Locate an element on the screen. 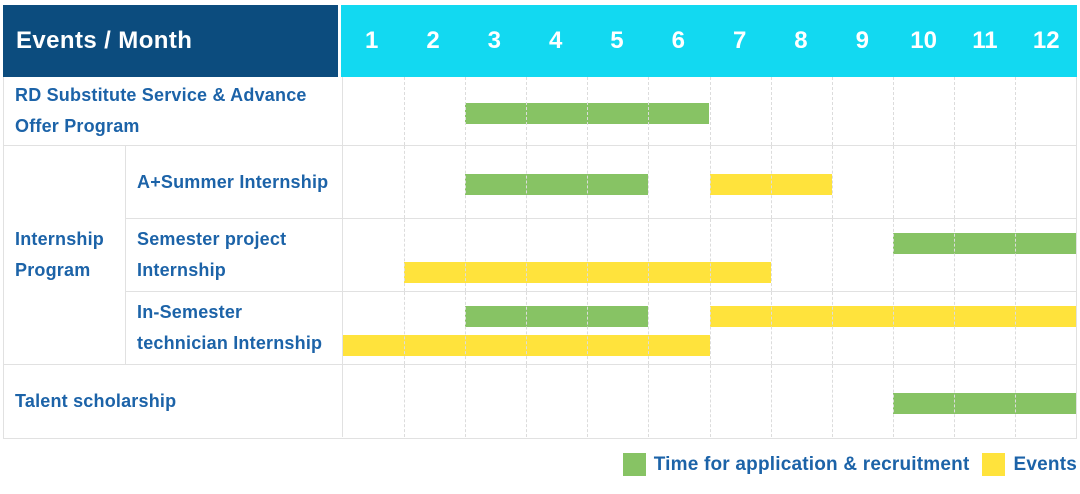 This screenshot has width=1080, height=494. legend-item-event: Events is located at coordinates (1029, 464).